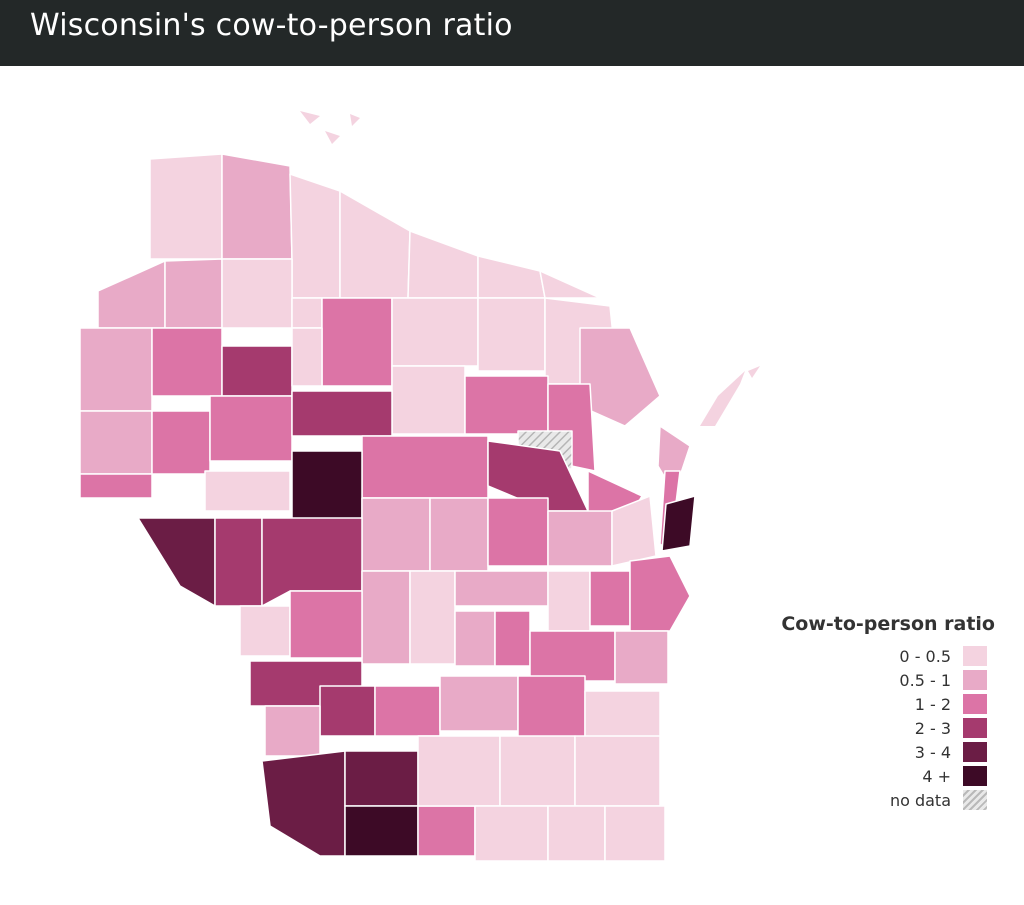 This screenshot has height=905, width=1024. I want to click on page-title: Wisconsin's cow-to-person ratio, so click(271, 25).